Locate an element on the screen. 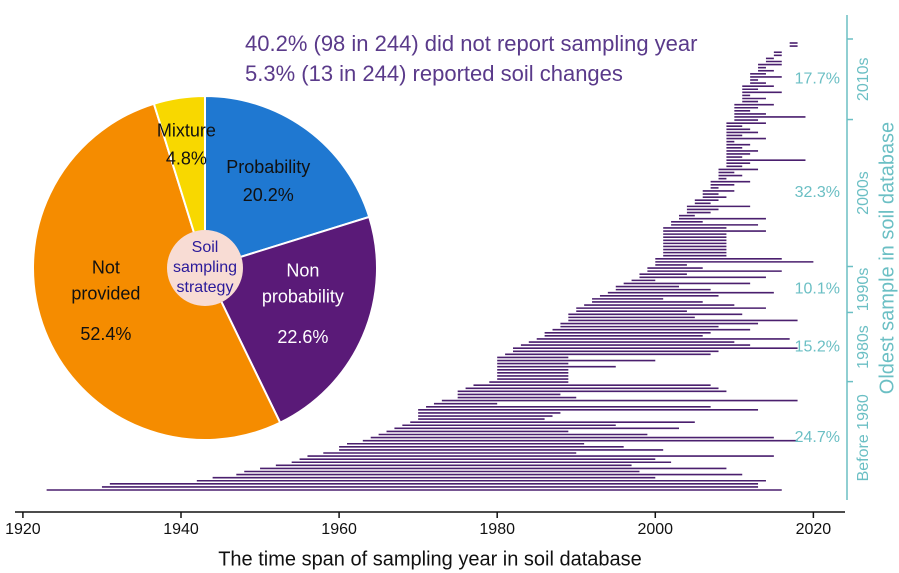 This screenshot has height=573, width=899. pie-label: Probability is located at coordinates (268, 167).